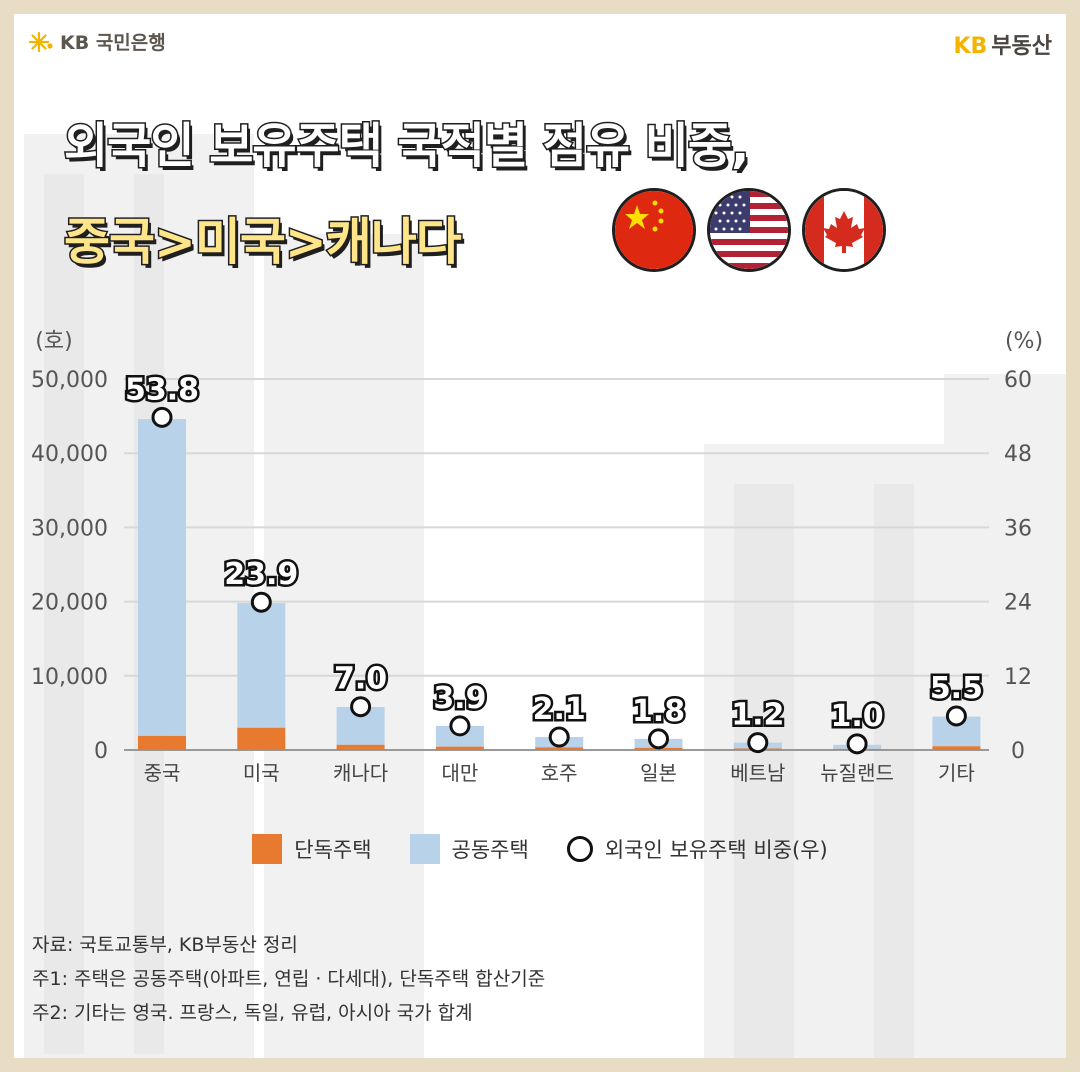 This screenshot has height=1072, width=1080. What do you see at coordinates (406, 146) in the screenshot?
I see `title-line1: 외국인 보유주택 국적별 점유 비중,` at bounding box center [406, 146].